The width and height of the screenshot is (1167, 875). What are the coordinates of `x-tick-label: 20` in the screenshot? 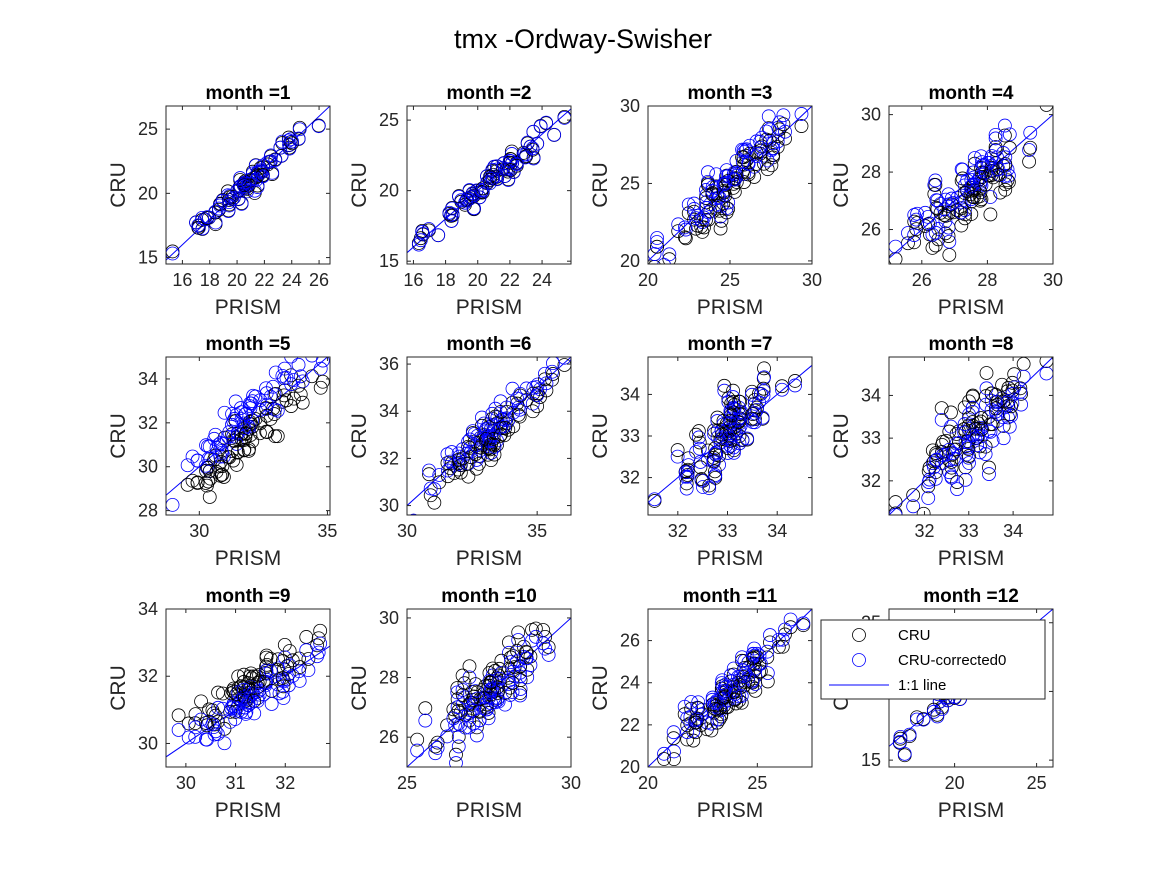 It's located at (237, 280).